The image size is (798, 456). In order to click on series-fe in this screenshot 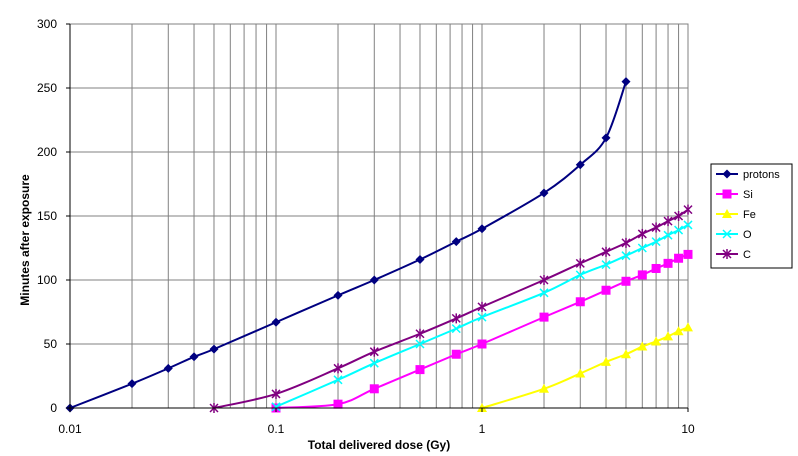, I will do `click(585, 367)`.